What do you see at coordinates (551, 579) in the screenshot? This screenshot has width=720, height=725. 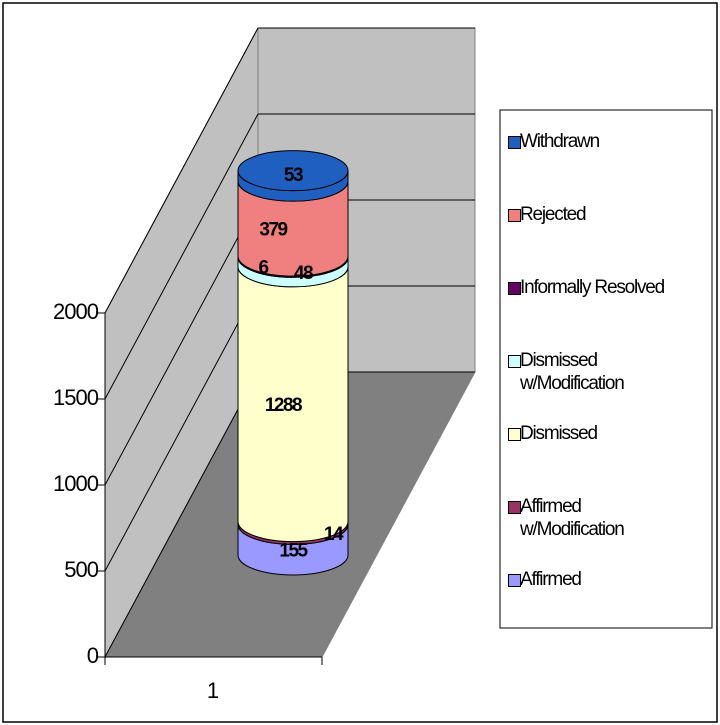 I see `legend-label: Affirmed` at bounding box center [551, 579].